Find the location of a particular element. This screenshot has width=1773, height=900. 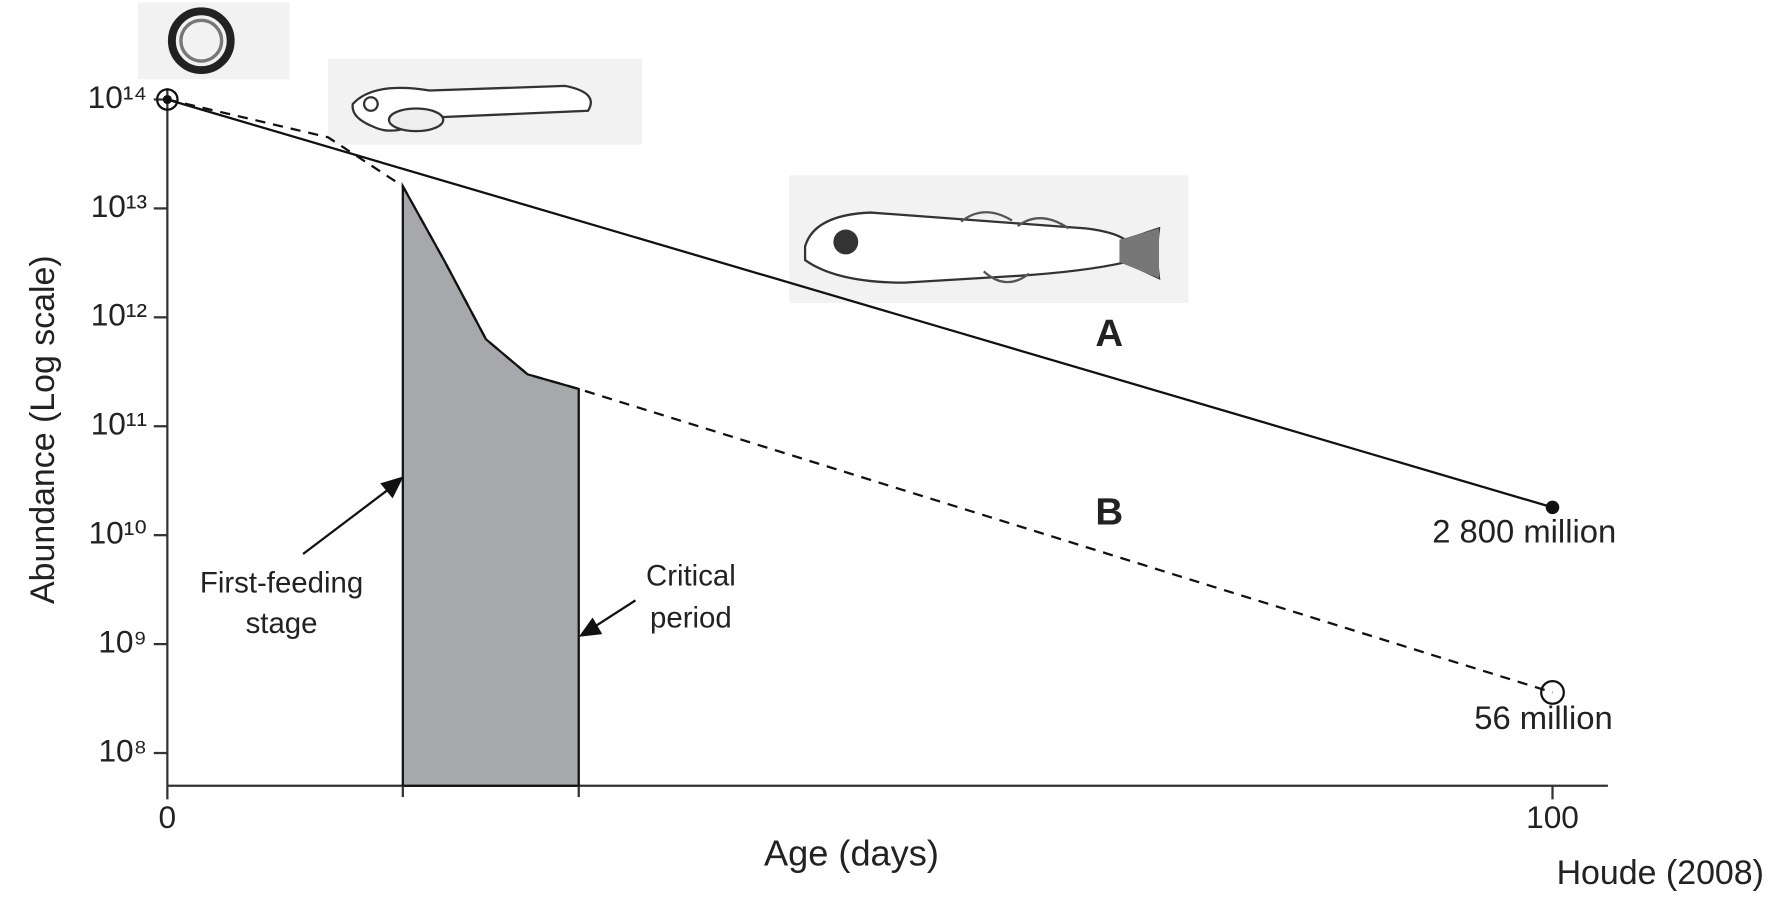

annotation: stage is located at coordinates (282, 623).